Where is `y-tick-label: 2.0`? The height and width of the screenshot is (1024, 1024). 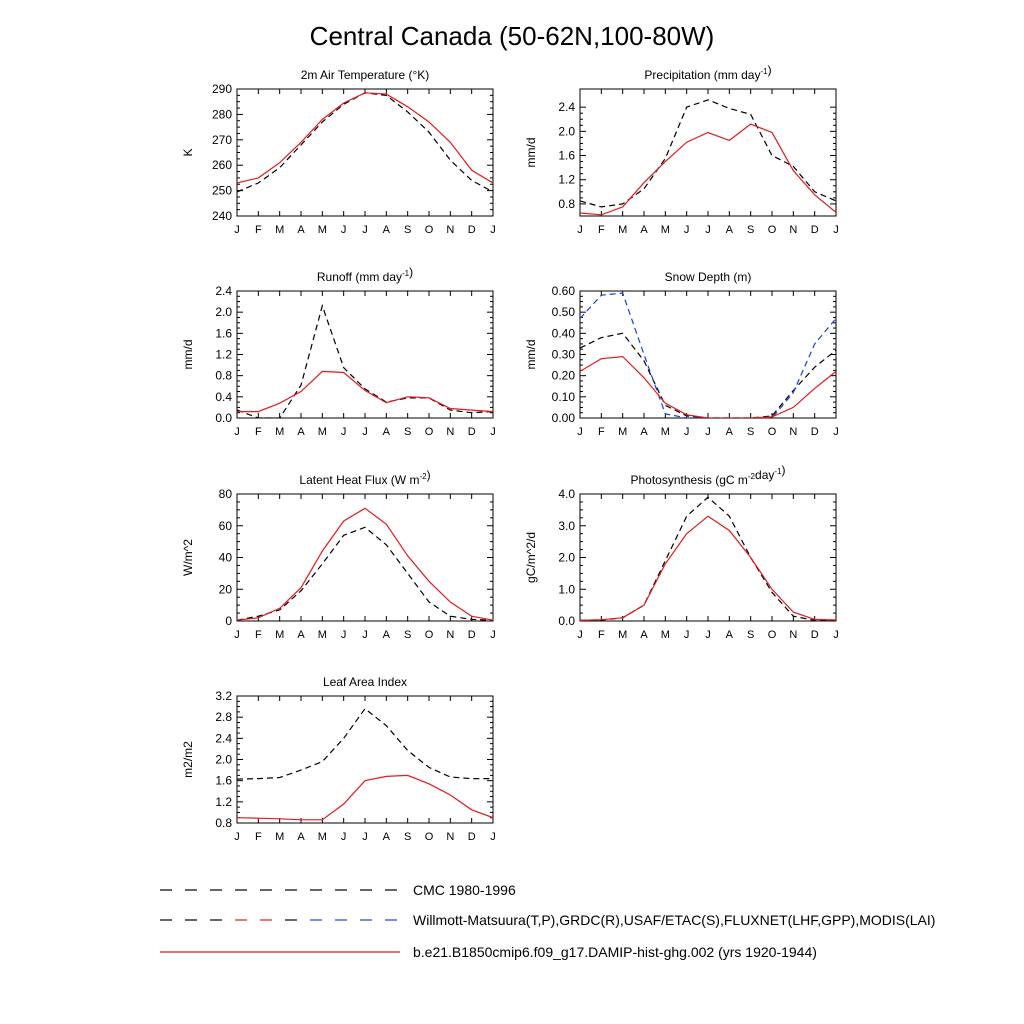 y-tick-label: 2.0 is located at coordinates (566, 131).